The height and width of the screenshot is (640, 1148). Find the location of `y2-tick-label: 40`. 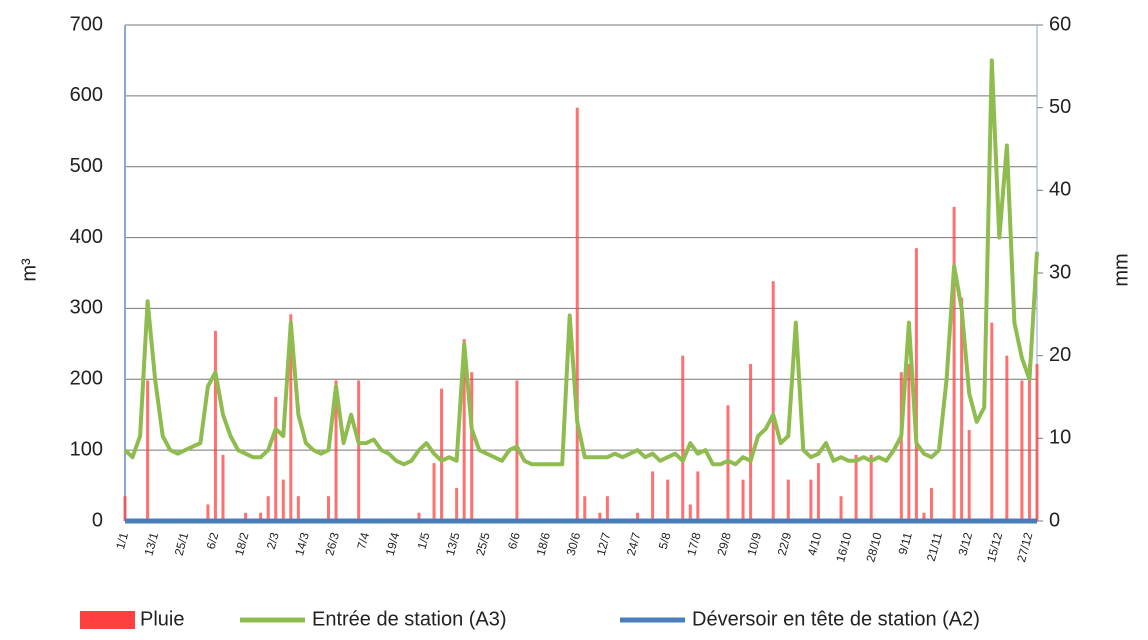

y2-tick-label: 40 is located at coordinates (1060, 190).